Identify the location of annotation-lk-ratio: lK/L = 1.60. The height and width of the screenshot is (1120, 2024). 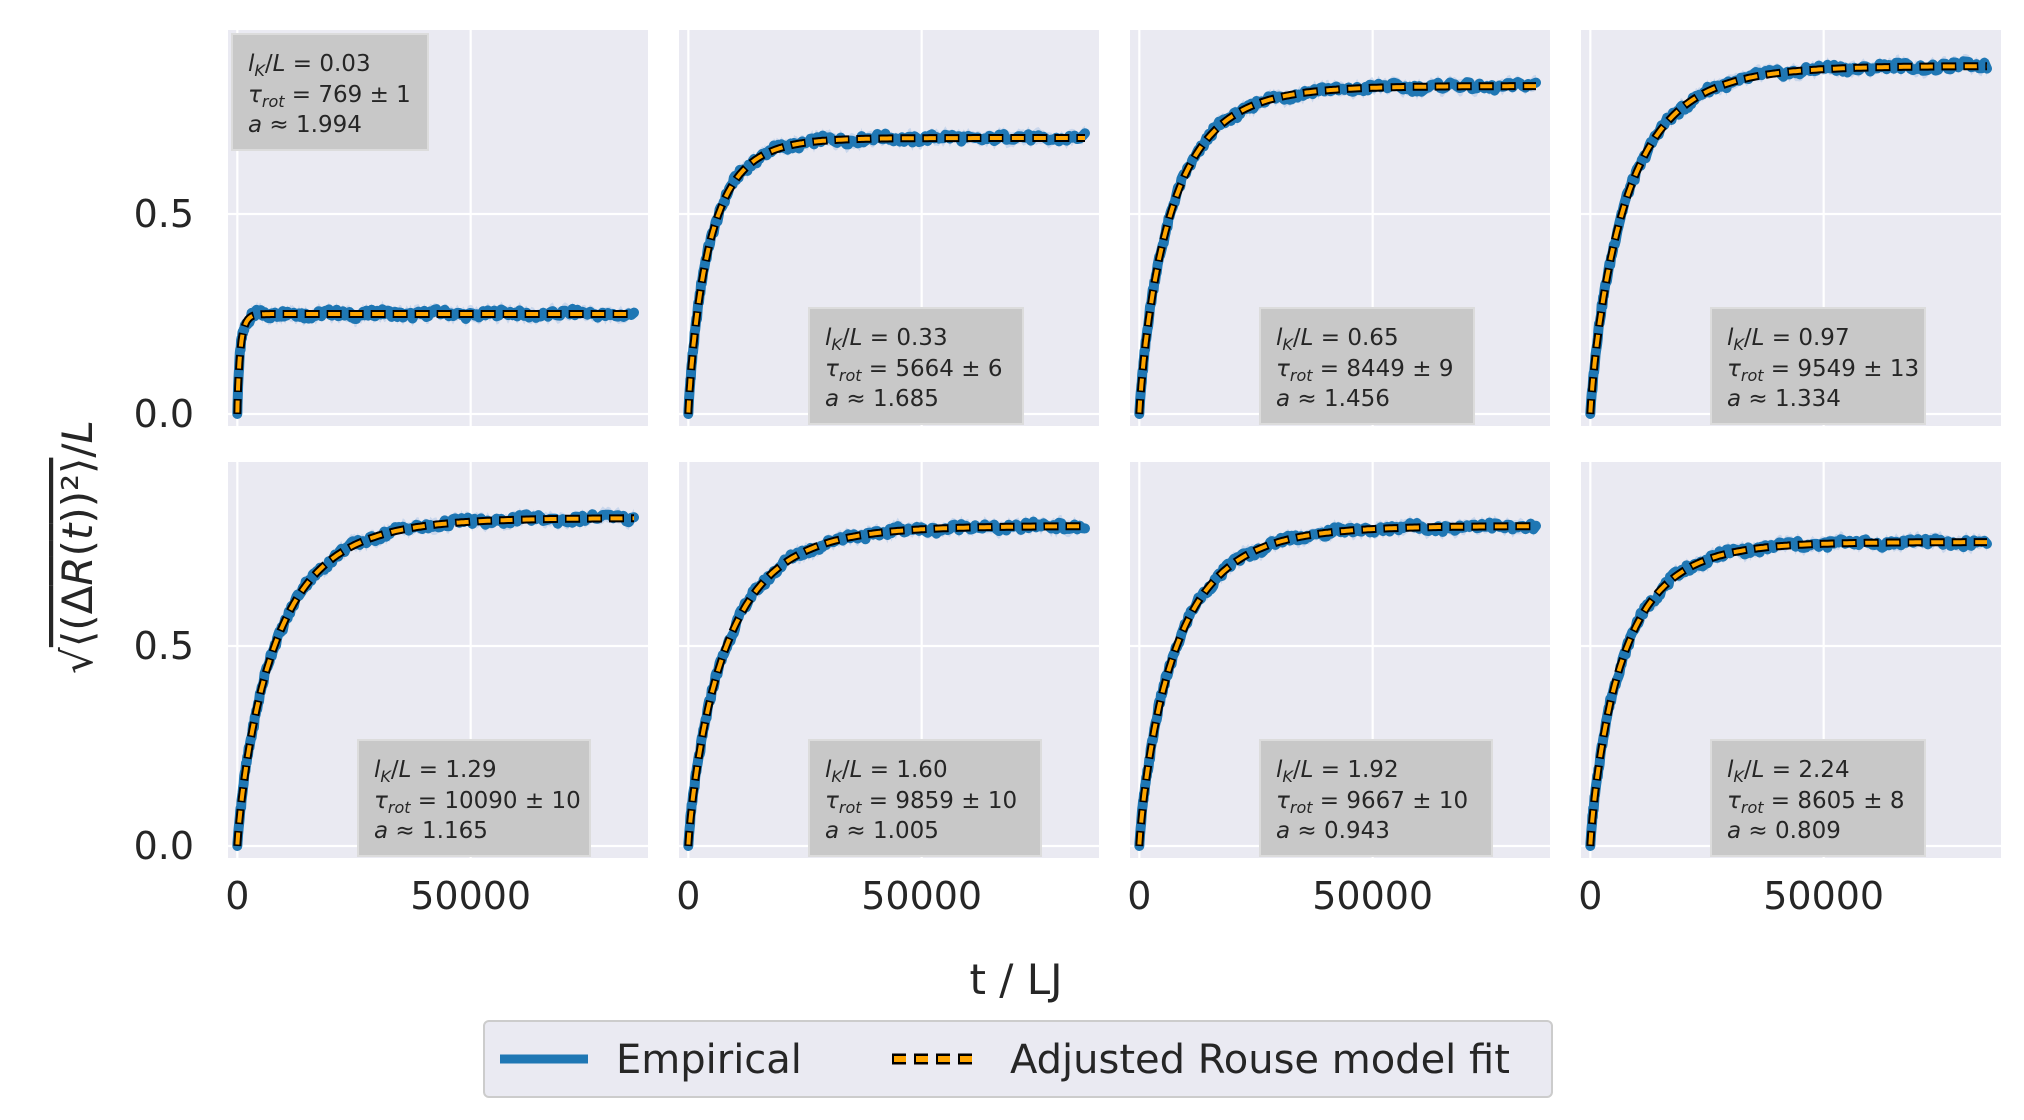
(886, 771).